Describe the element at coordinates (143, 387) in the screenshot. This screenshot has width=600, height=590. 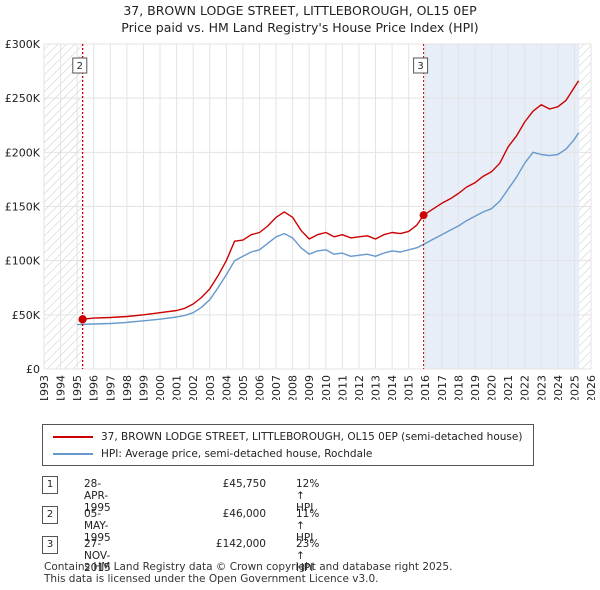
I see `x-tick-label: 1999` at that location.